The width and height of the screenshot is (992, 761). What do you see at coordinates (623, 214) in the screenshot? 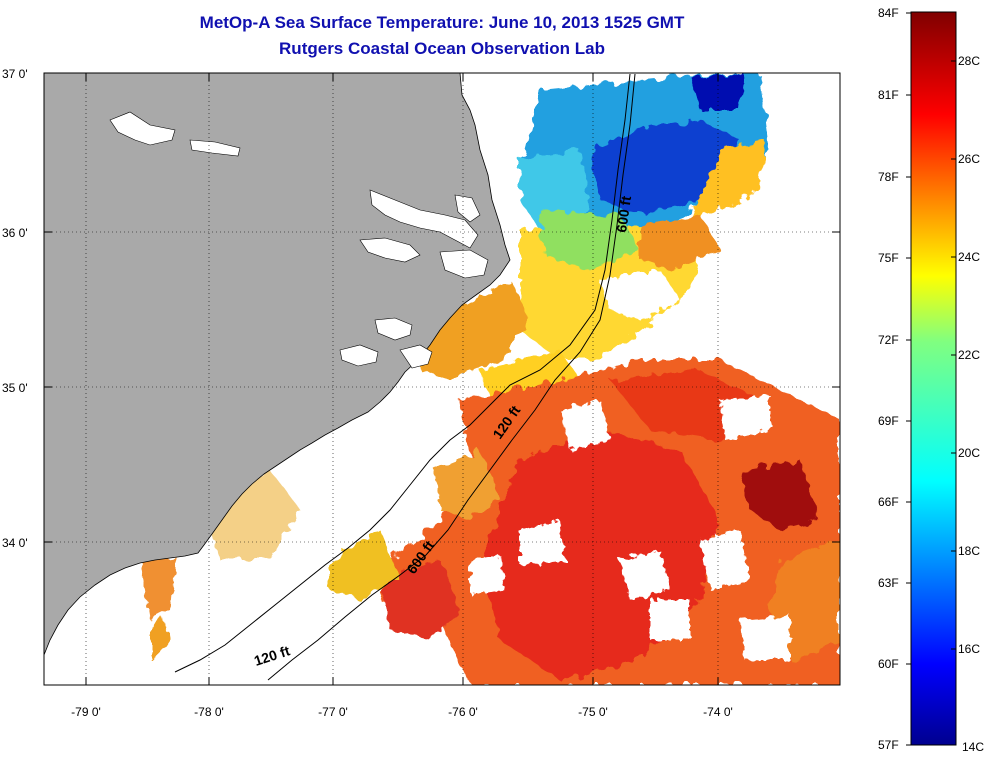
I see `contour-label-600ft-north: 600 ft` at bounding box center [623, 214].